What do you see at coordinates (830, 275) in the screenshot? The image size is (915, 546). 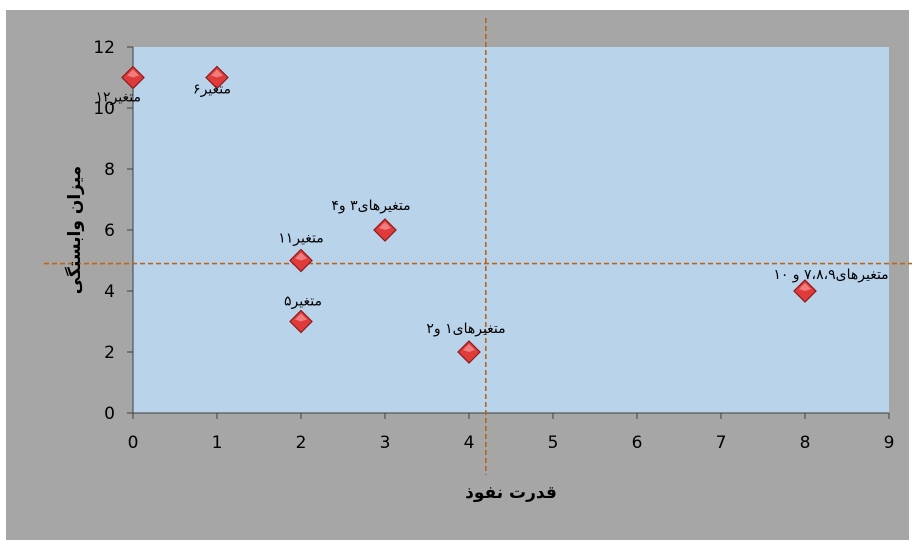 I see `data-point-label: متغیرهای۷،۸،۹ و ۱۰` at bounding box center [830, 275].